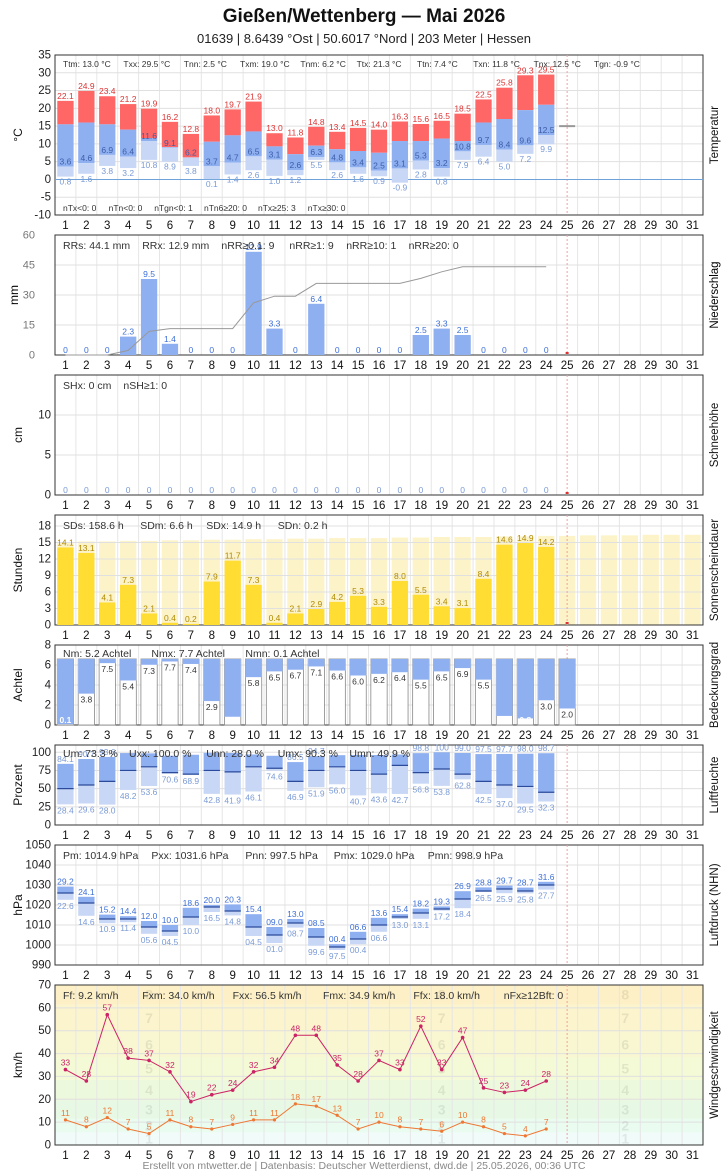  What do you see at coordinates (65, 882) in the screenshot?
I see `pressure-max-label: 29.2` at bounding box center [65, 882].